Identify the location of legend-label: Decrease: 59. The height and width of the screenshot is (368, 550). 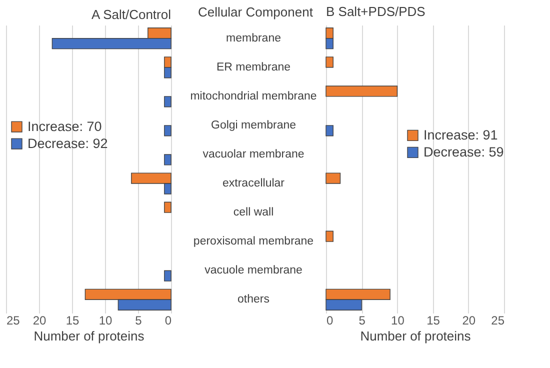
(464, 152).